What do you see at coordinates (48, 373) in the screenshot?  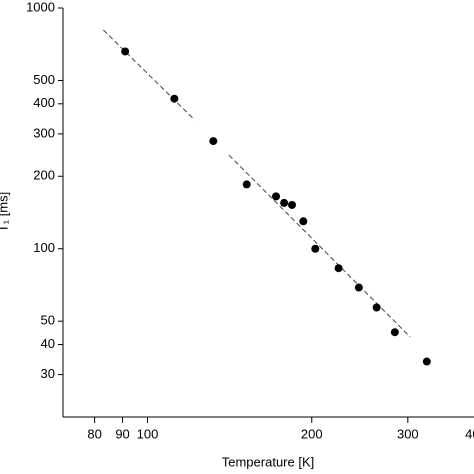 I see `y-tick-label: 30` at bounding box center [48, 373].